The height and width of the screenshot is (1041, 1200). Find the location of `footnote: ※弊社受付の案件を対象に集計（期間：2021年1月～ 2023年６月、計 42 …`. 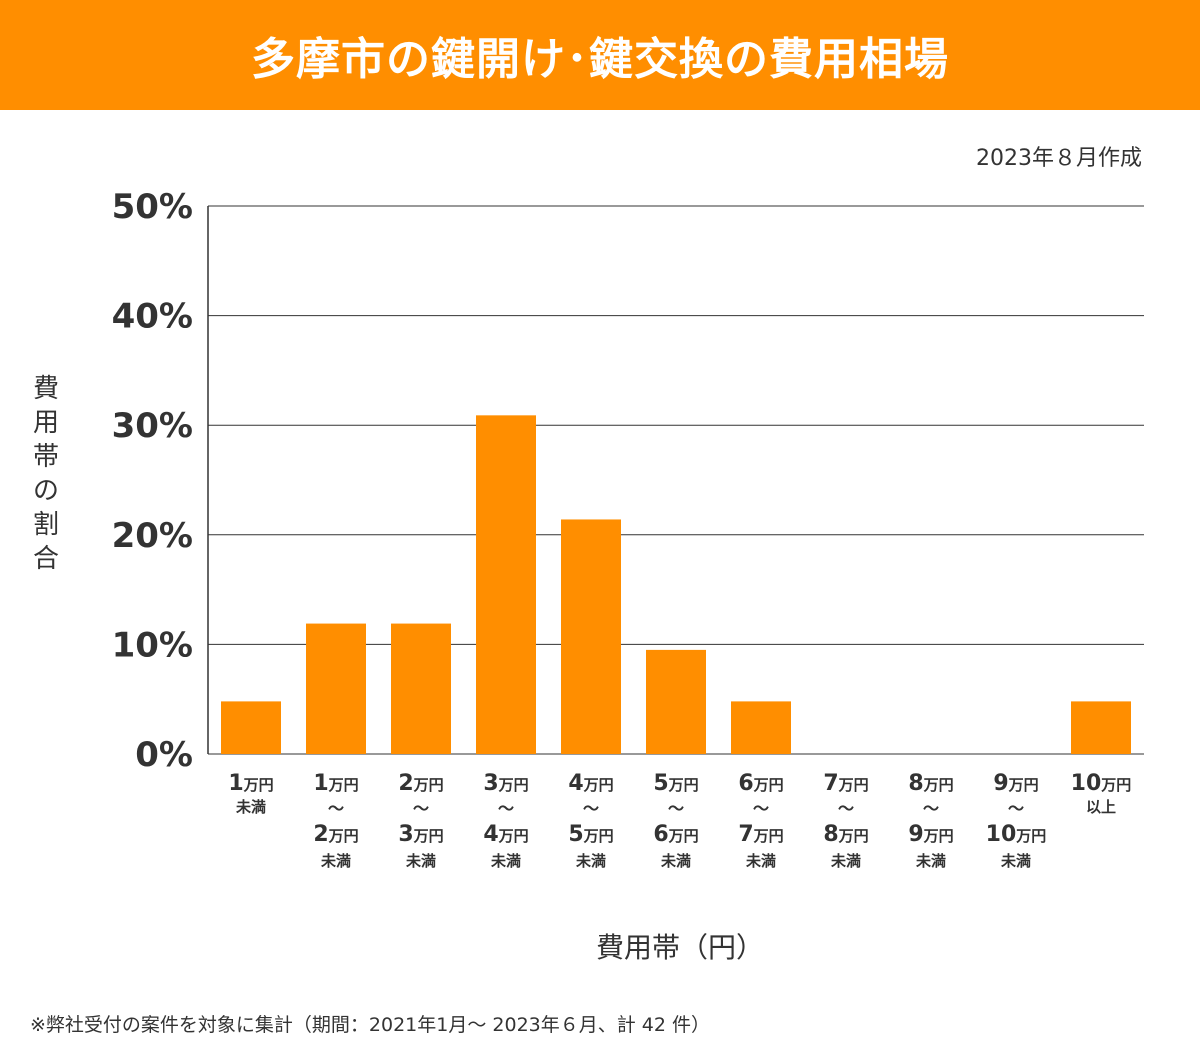

footnote: ※弊社受付の案件を対象に集計（期間：2021年1月～ 2023年６月、計 42 … is located at coordinates (370, 1025).